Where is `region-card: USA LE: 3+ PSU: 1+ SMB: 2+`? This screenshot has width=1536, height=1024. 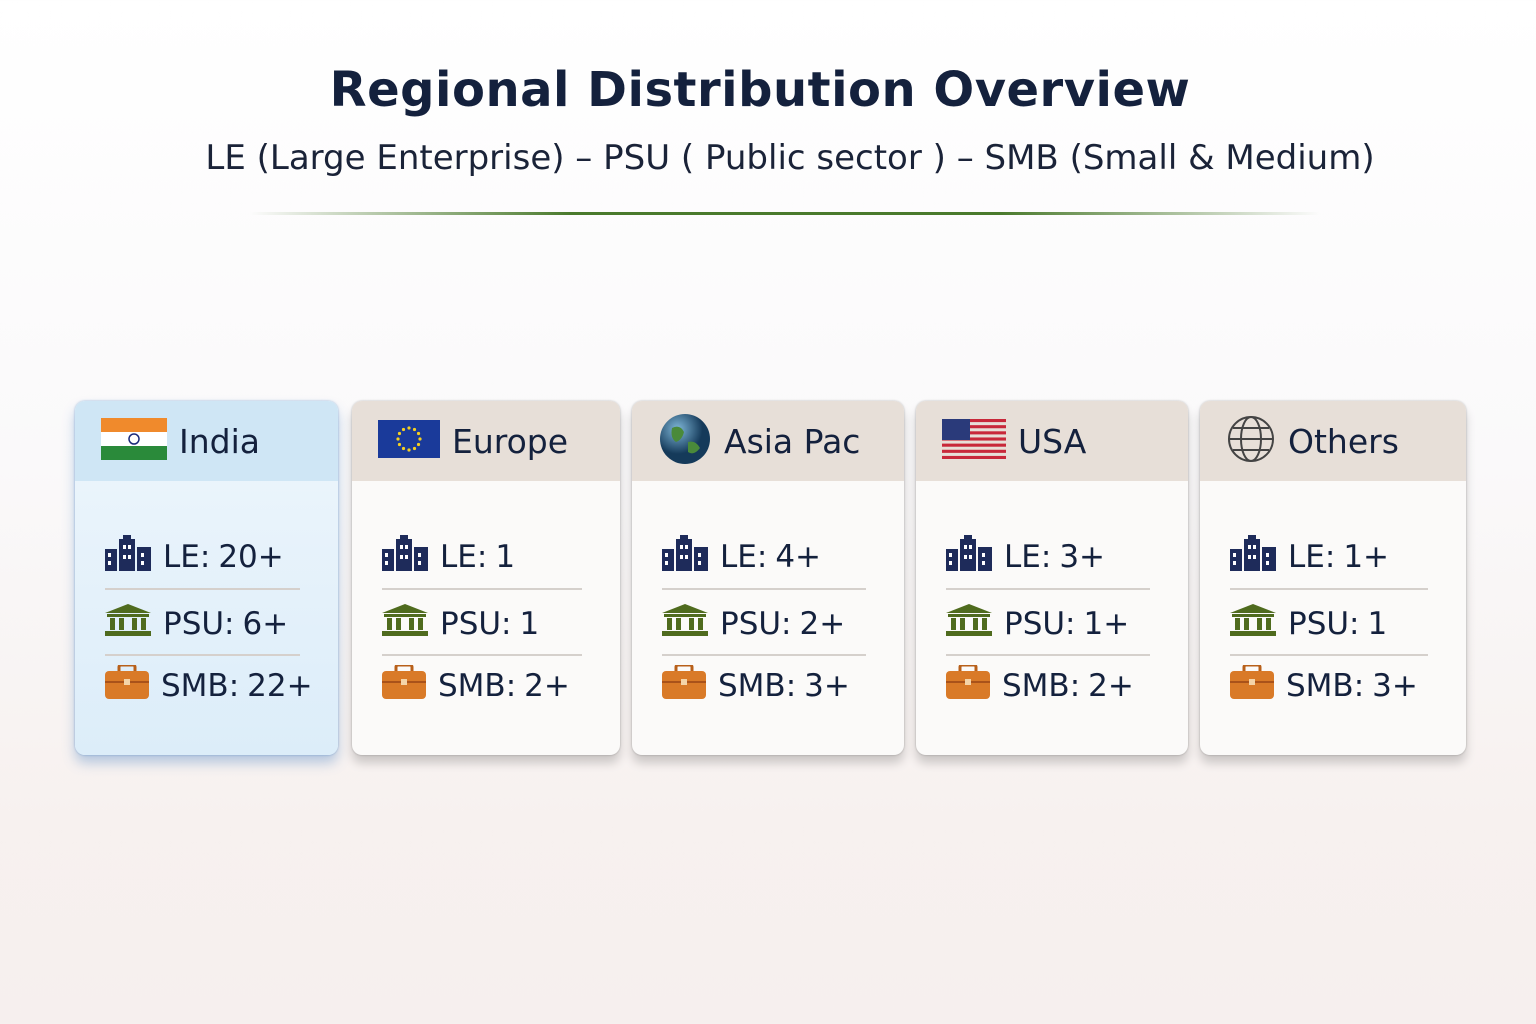 region-card: USA LE: 3+ PSU: 1+ SMB: 2+ is located at coordinates (1052, 578).